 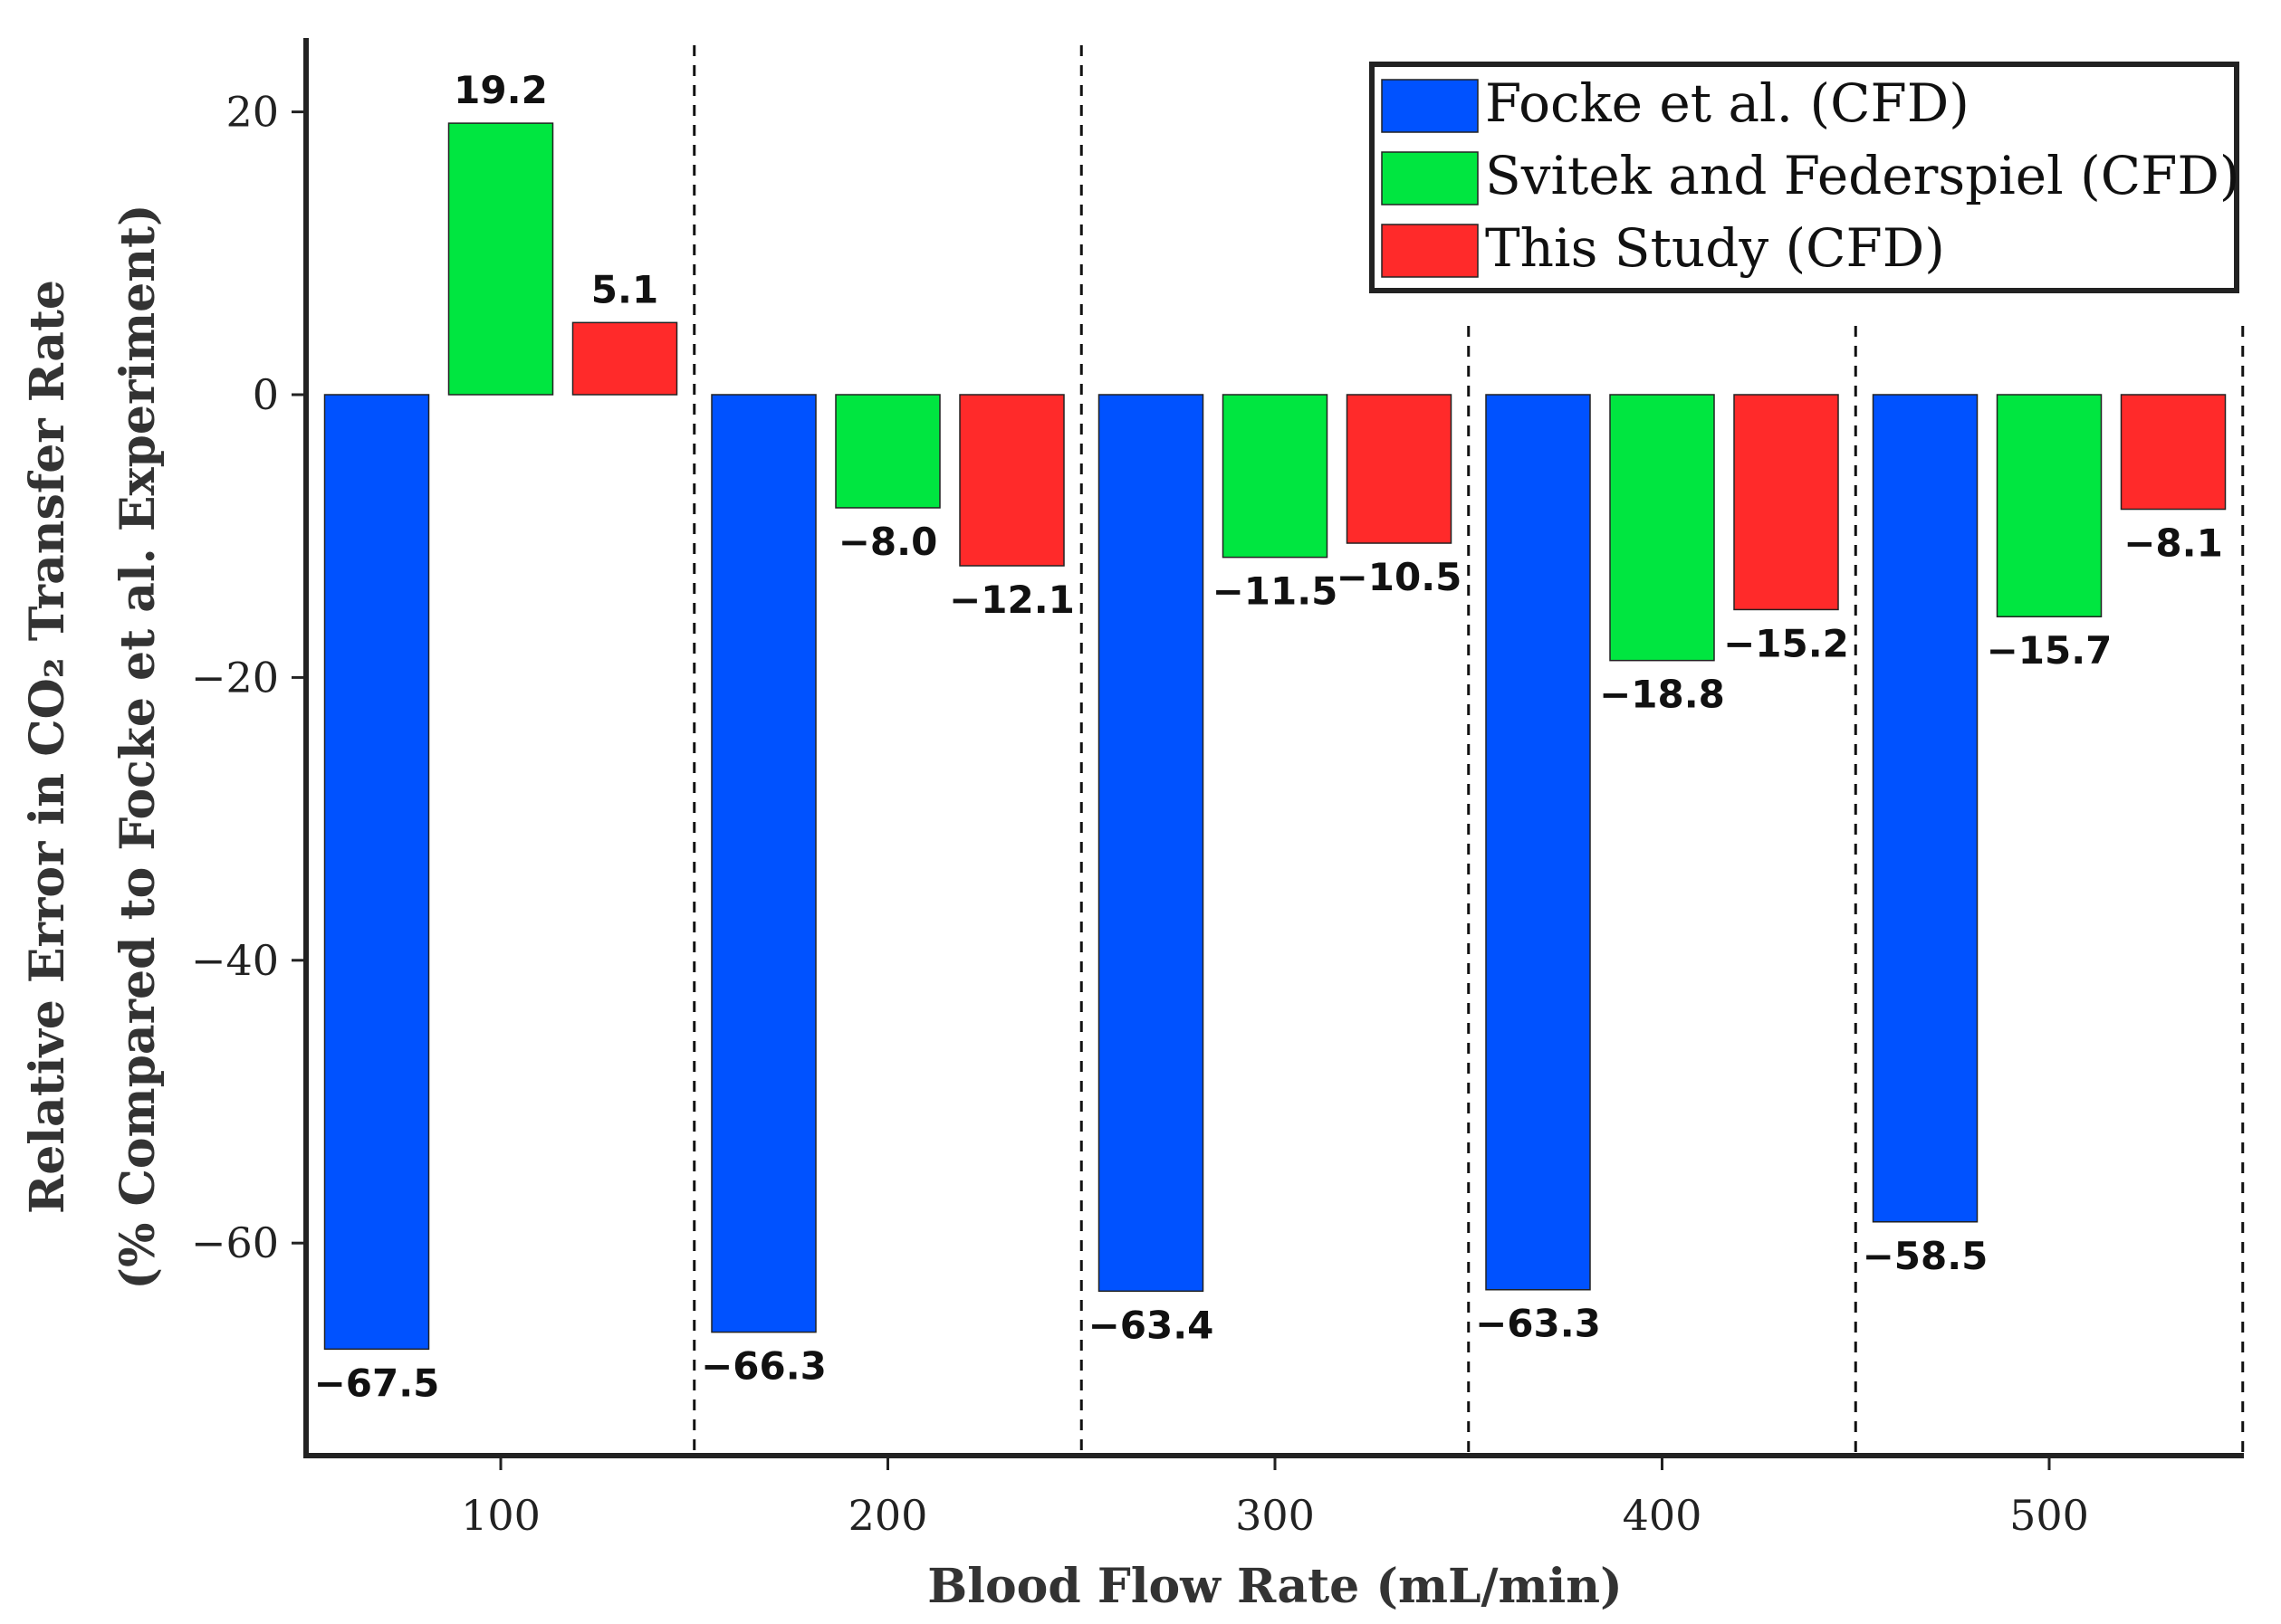 What do you see at coordinates (1275, 1515) in the screenshot?
I see `x-tick-label: 300` at bounding box center [1275, 1515].